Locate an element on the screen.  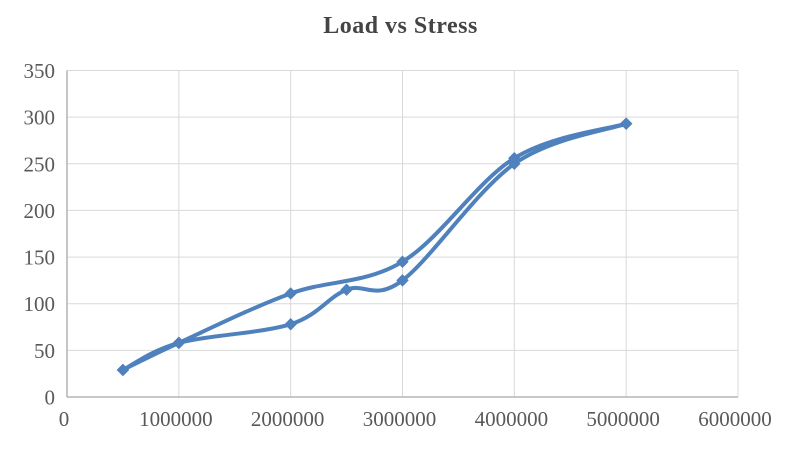
y-tick-label: 200 is located at coordinates (40, 211).